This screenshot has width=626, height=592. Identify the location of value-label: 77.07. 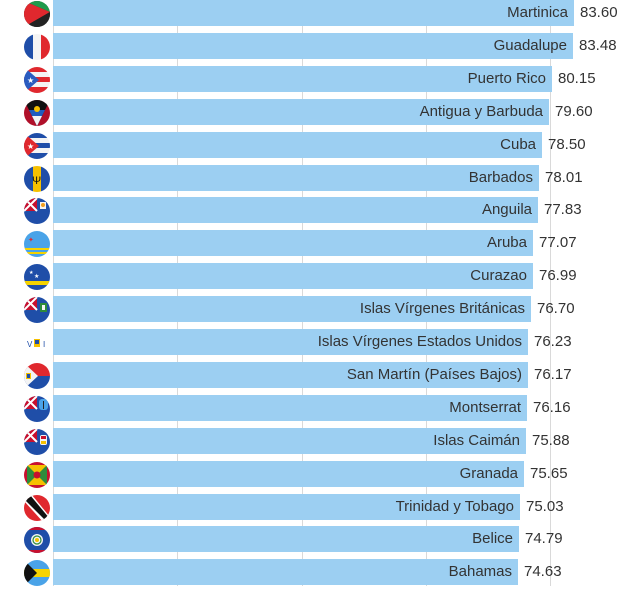
(558, 242).